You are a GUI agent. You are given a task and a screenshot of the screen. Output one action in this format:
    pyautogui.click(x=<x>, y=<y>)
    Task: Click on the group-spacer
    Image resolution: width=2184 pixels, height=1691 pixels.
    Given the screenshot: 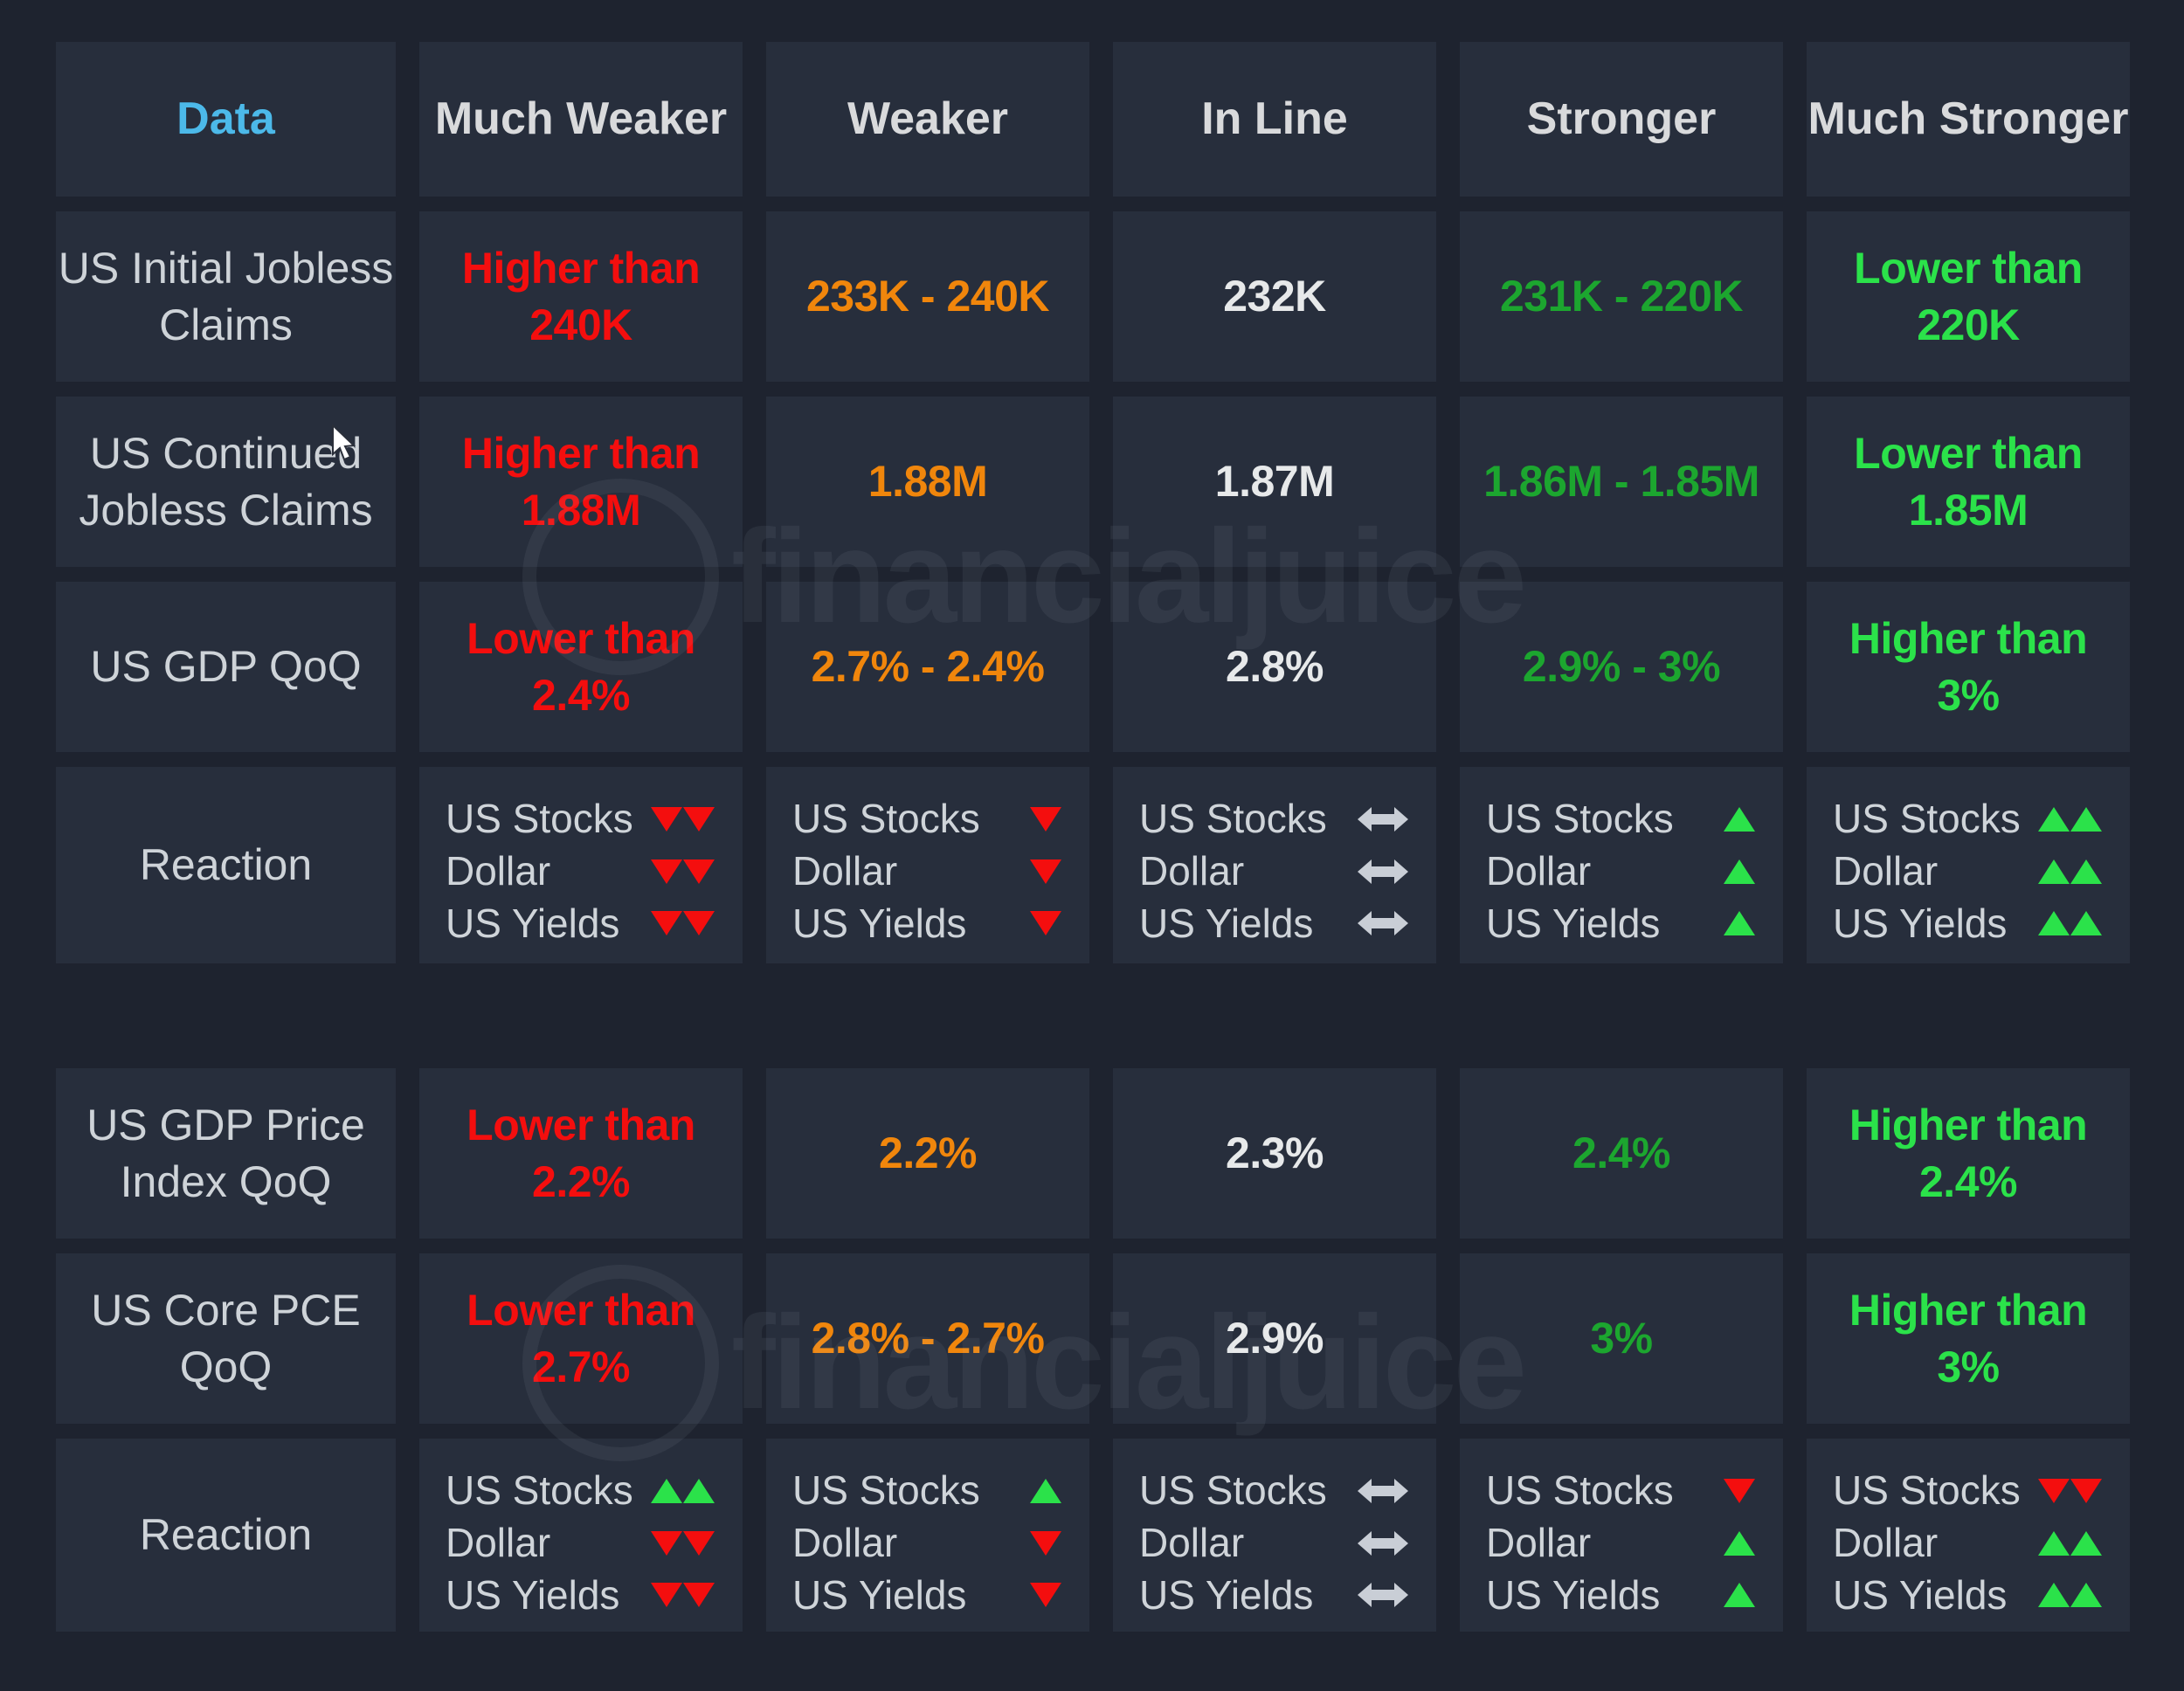 What is the action you would take?
    pyautogui.click(x=1093, y=1015)
    